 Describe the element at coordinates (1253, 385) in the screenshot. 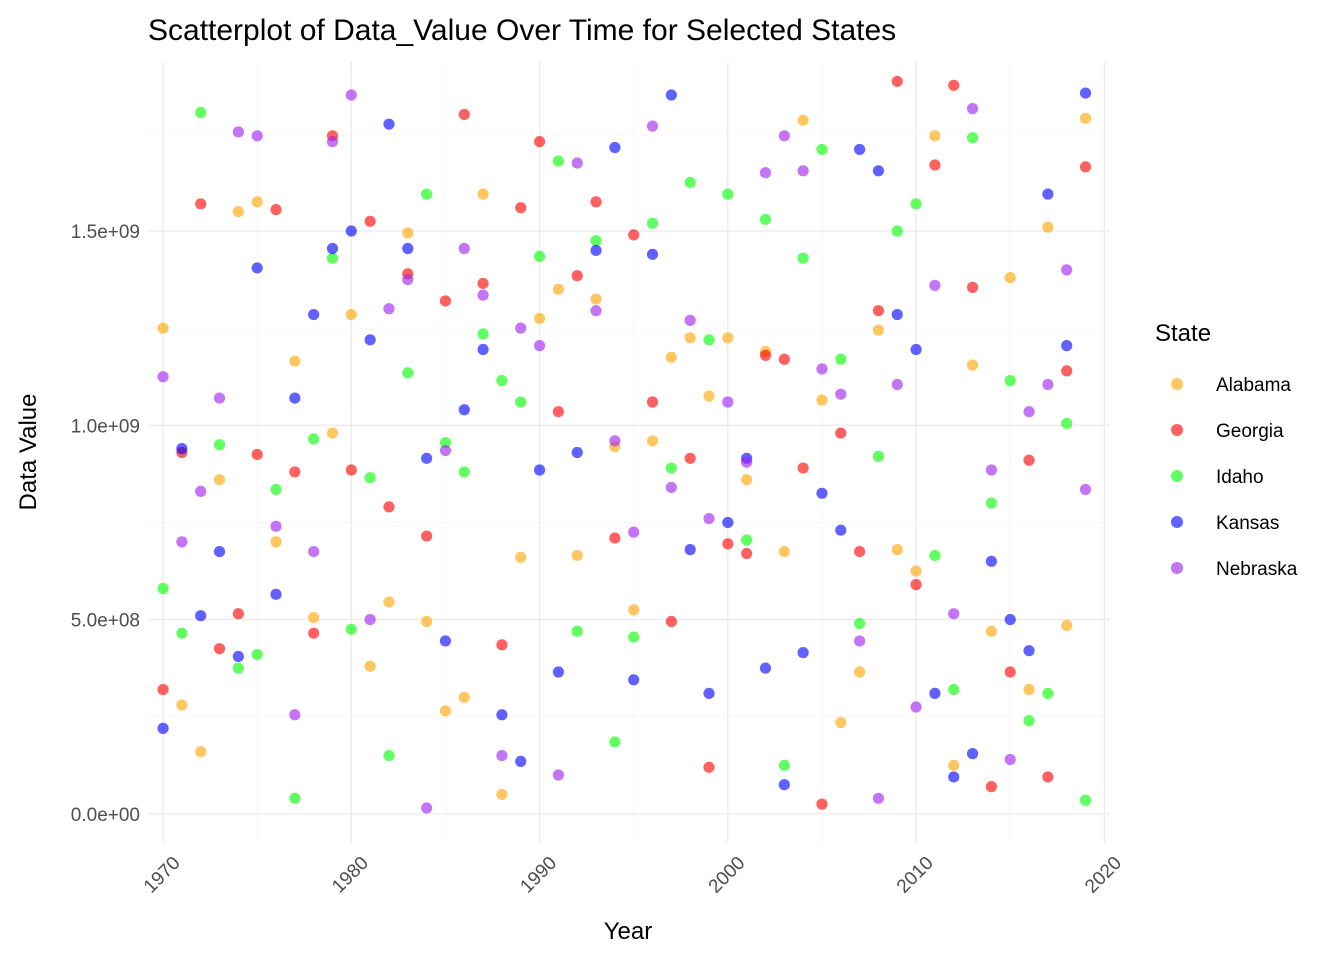

I see `legend-label: Alabama` at that location.